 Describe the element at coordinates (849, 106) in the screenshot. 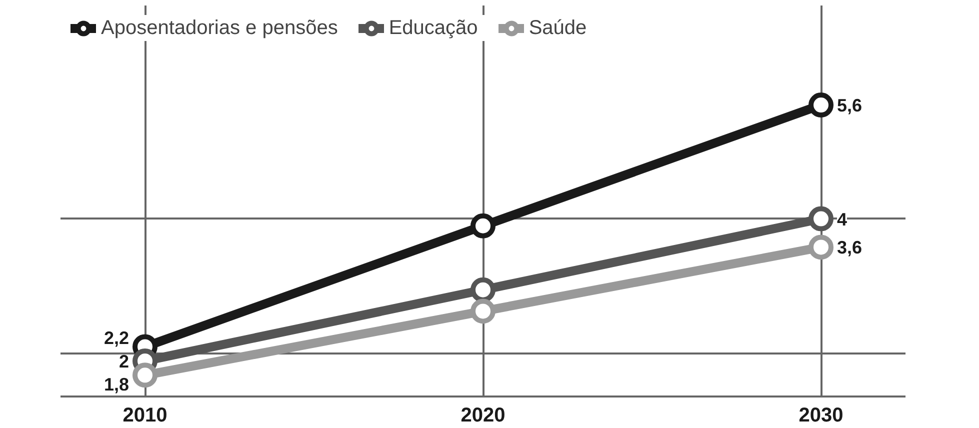

I see `data-label: 5,6` at that location.